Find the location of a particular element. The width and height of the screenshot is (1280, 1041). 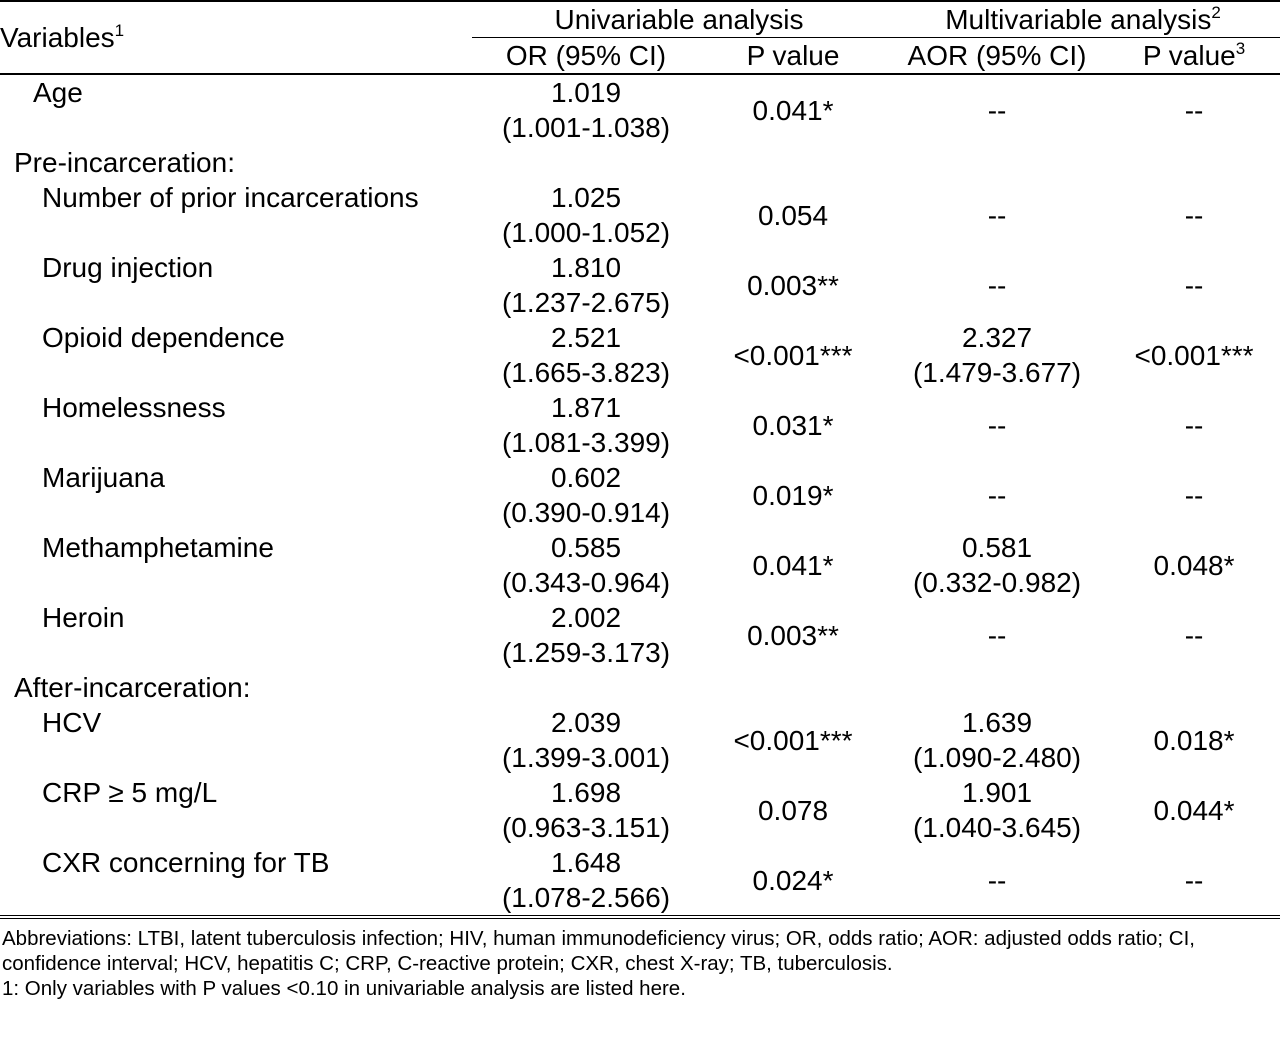

multivariable-header: Multivariable analysis2 is located at coordinates (1083, 19).